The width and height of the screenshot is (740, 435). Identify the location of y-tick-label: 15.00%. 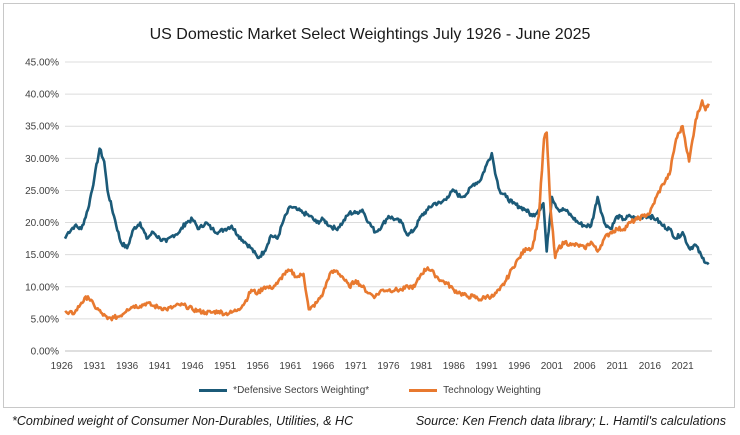
(42, 255).